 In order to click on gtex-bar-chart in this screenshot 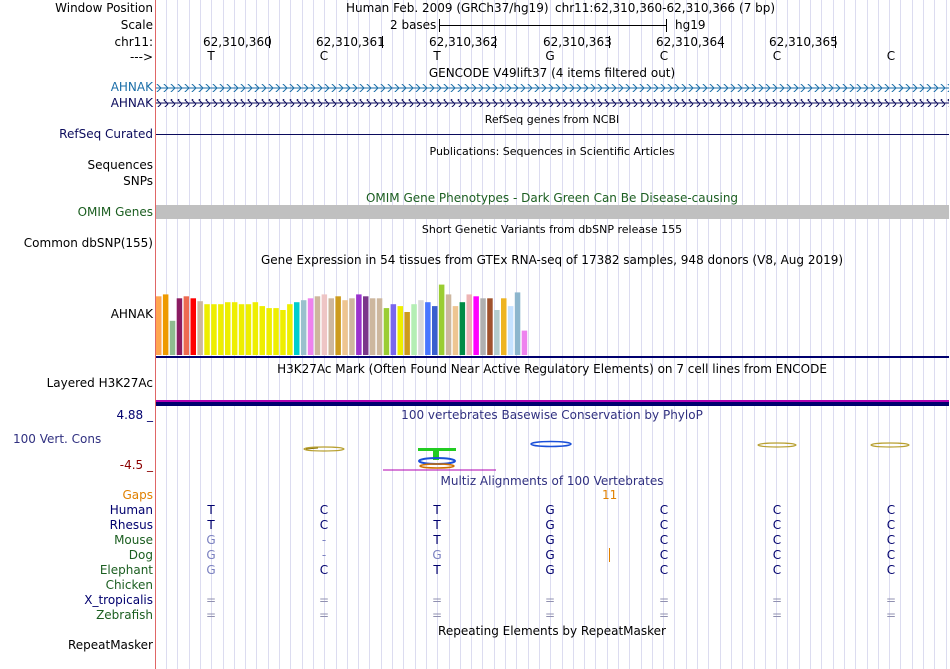, I will do `click(346, 312)`.